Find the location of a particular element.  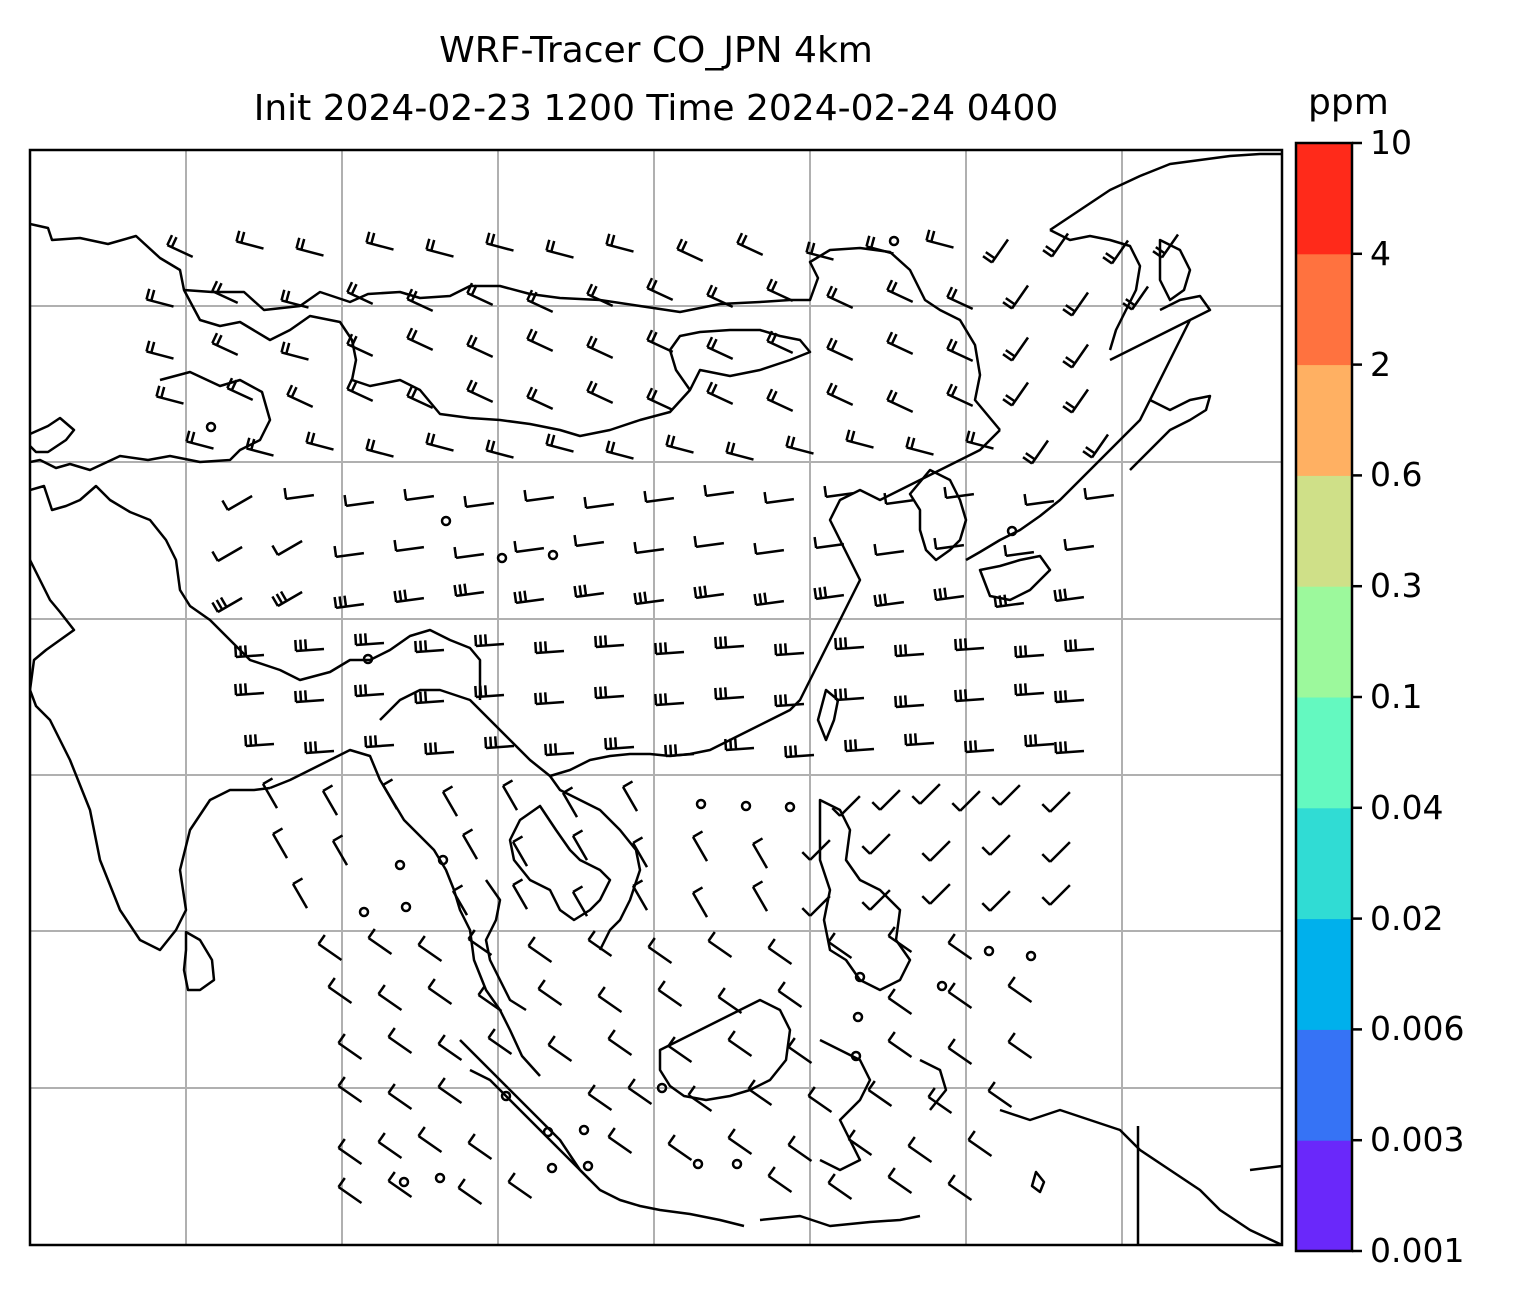

colorbar-tick-label: 0.006 is located at coordinates (1417, 1029).